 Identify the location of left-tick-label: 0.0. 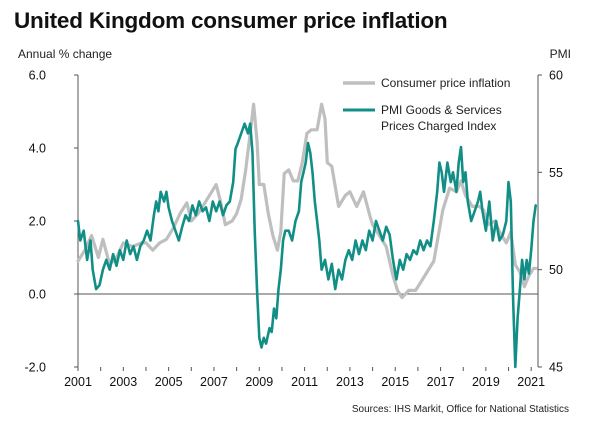
(37, 295).